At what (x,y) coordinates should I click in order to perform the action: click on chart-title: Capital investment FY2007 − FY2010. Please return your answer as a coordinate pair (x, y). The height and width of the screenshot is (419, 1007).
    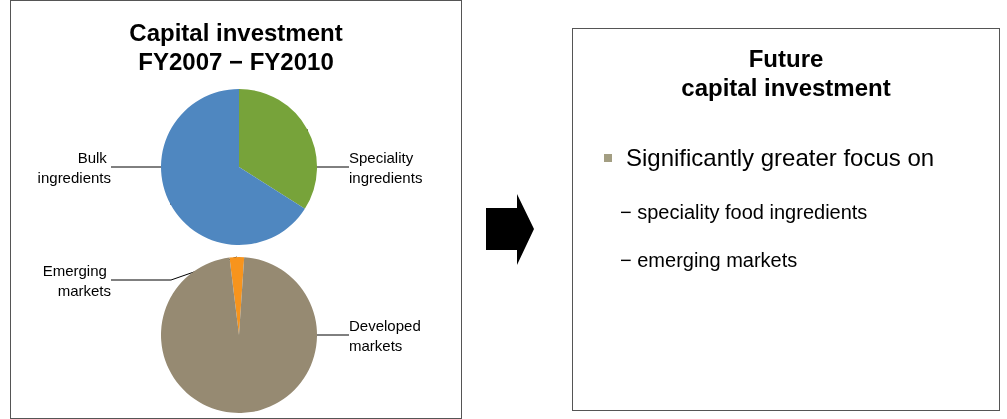
    Looking at the image, I should click on (236, 47).